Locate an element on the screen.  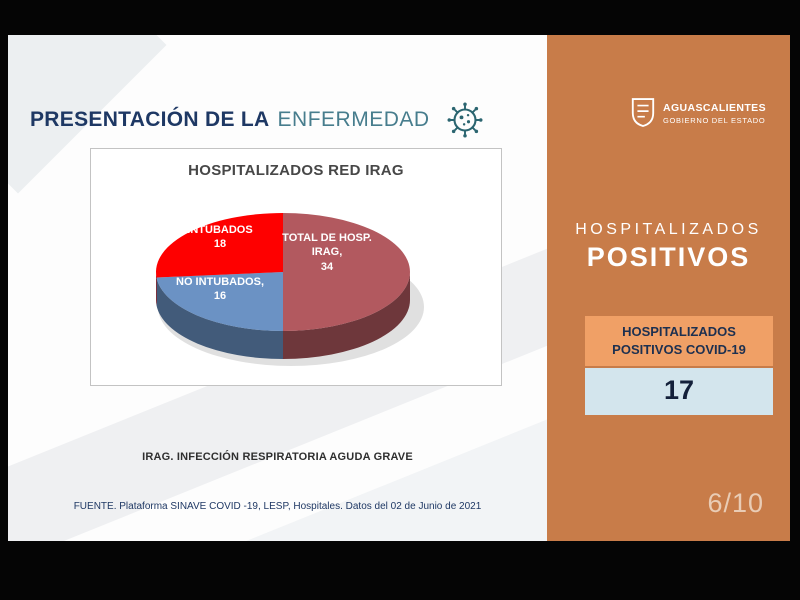
pie-label-intubados: INTUBADOS 18 is located at coordinates (220, 237).